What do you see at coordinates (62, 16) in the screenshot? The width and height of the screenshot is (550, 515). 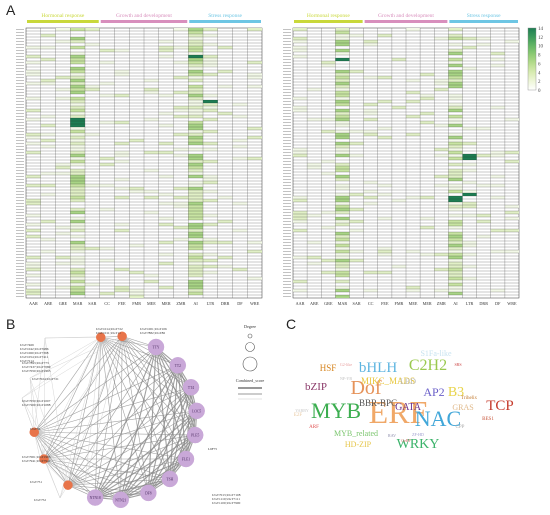 I see `group-header-label: Hormonal response` at bounding box center [62, 16].